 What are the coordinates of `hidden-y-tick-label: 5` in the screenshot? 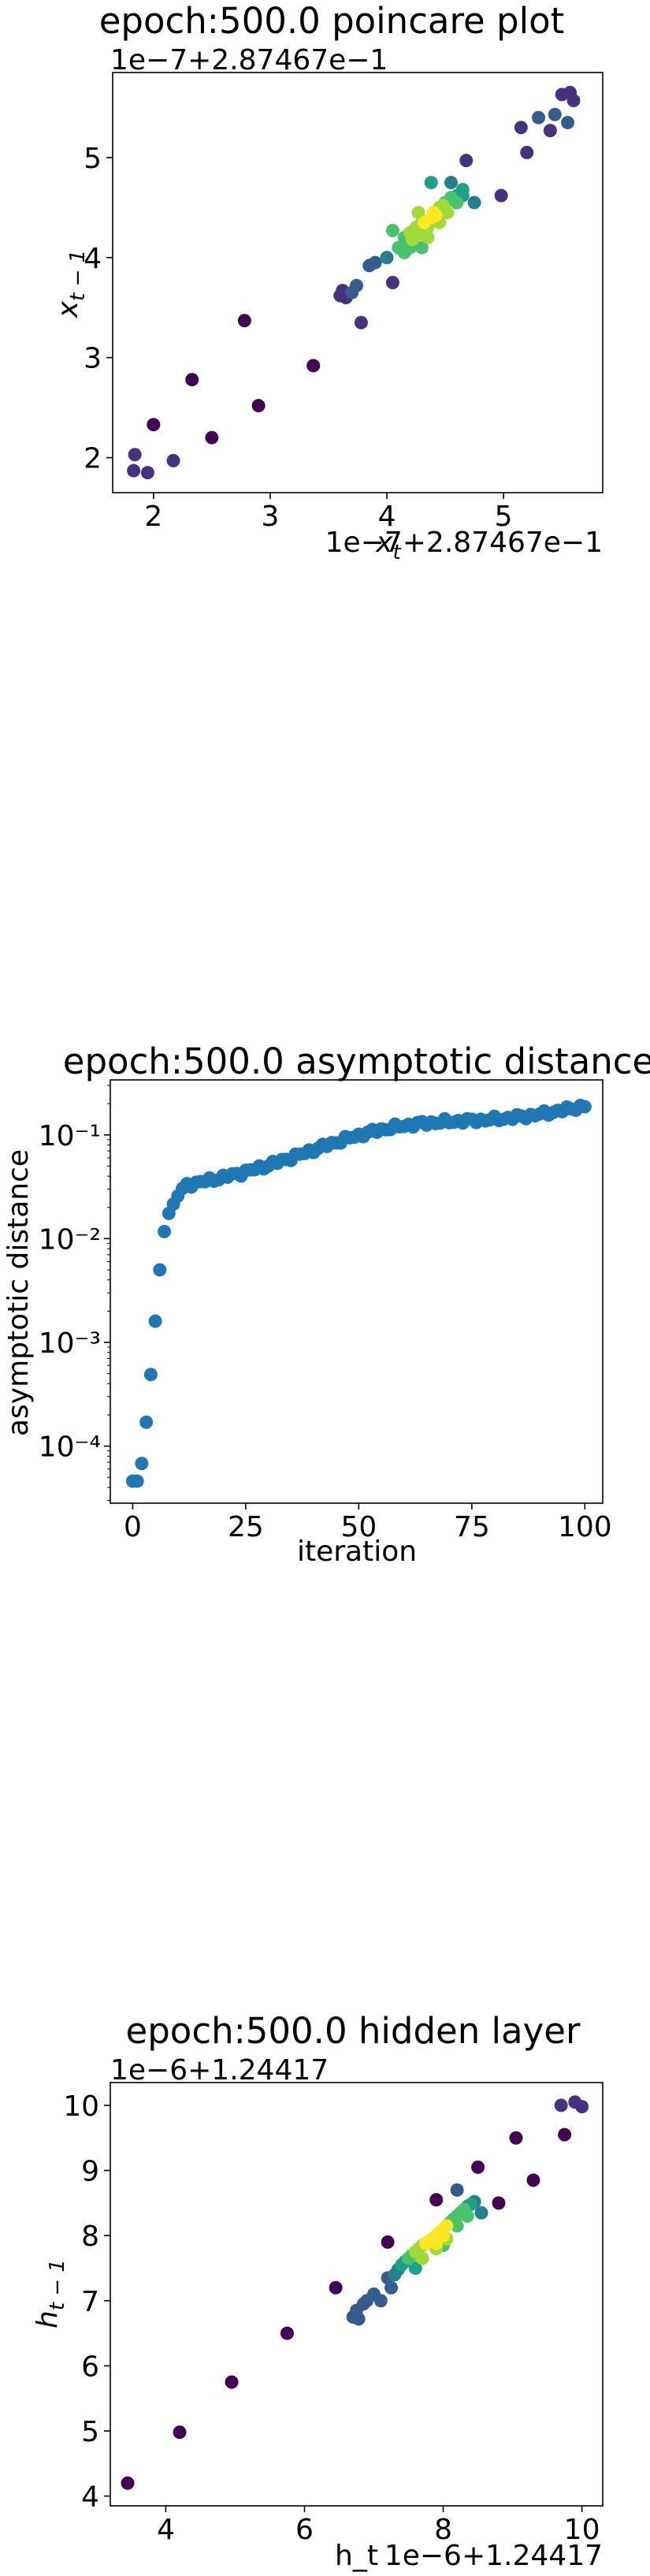 It's located at (90, 2432).